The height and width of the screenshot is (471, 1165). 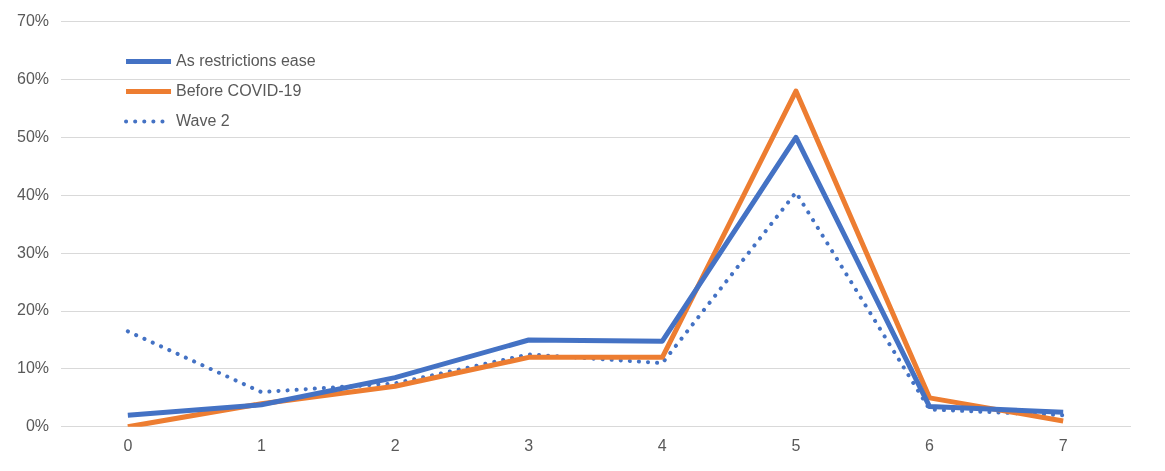 I want to click on y-tick-label: 70%, so click(x=33, y=21).